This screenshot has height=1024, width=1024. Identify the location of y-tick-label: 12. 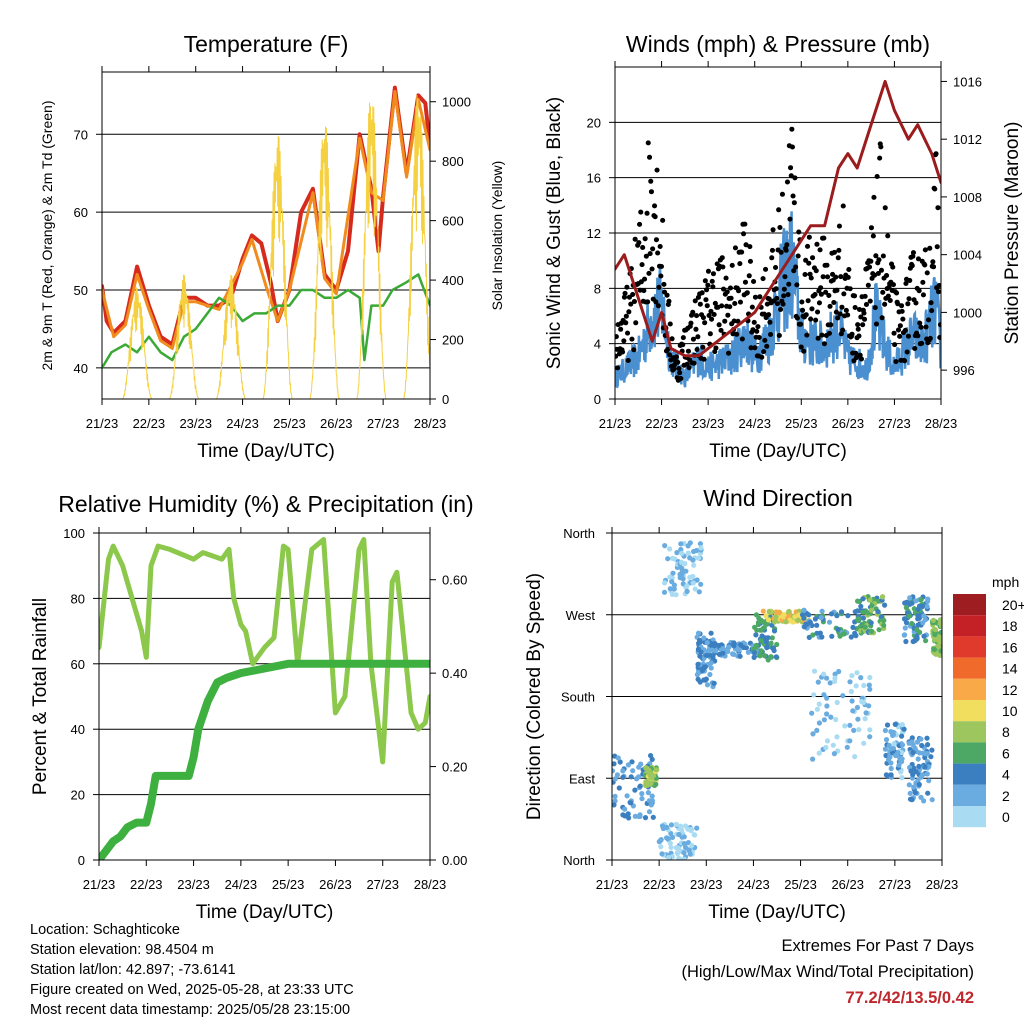
(594, 233).